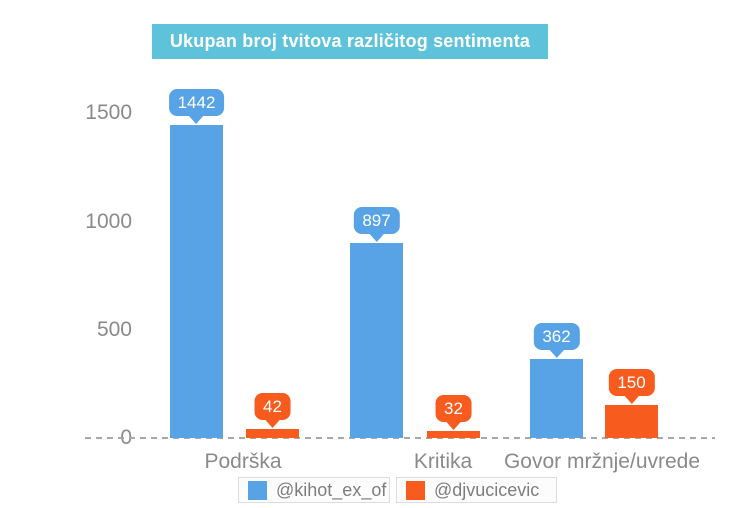  I want to click on value-callout: 42, so click(272, 410).